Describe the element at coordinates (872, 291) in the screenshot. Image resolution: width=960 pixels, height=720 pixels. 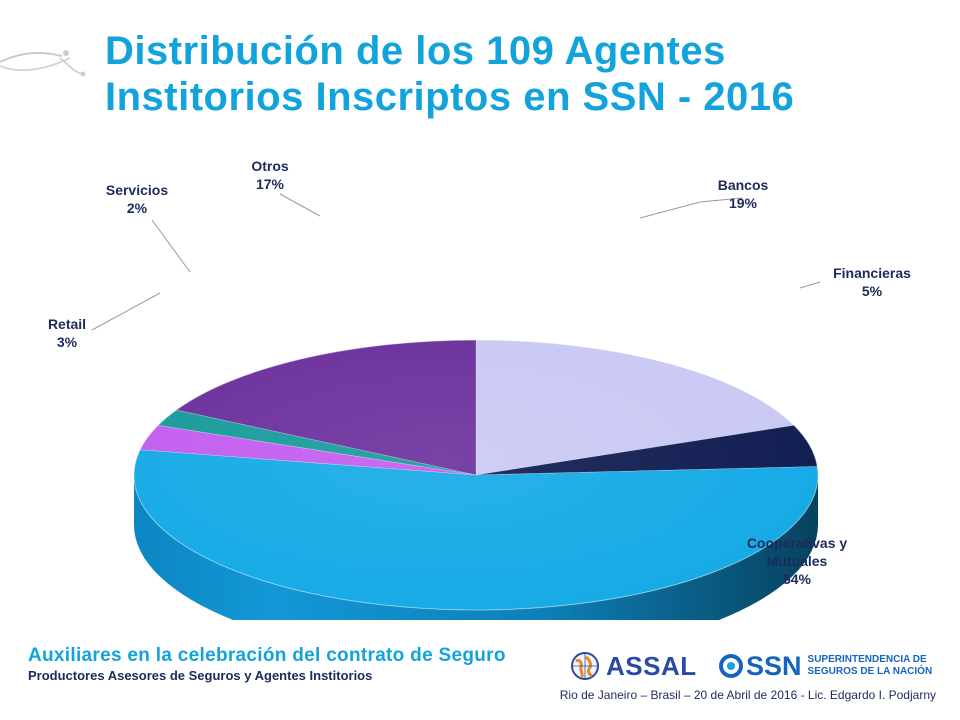
I see `slice-label-1-1: 5%` at that location.